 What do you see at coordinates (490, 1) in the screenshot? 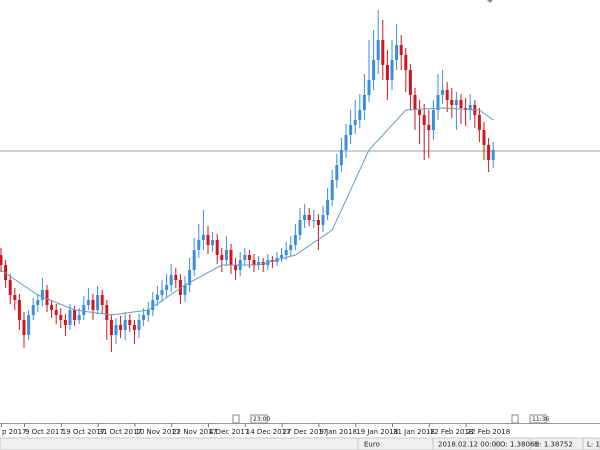
I see `shift-marker` at bounding box center [490, 1].